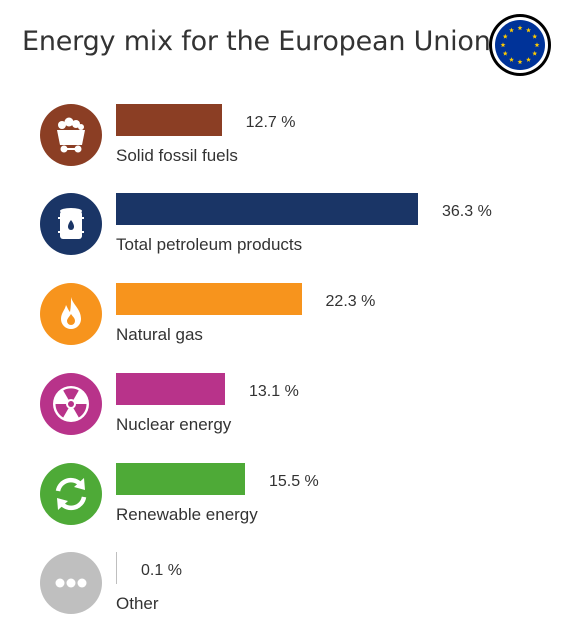 The image size is (574, 632). Describe the element at coordinates (293, 481) in the screenshot. I see `value-label-renewable-energy: 15.5 %` at that location.